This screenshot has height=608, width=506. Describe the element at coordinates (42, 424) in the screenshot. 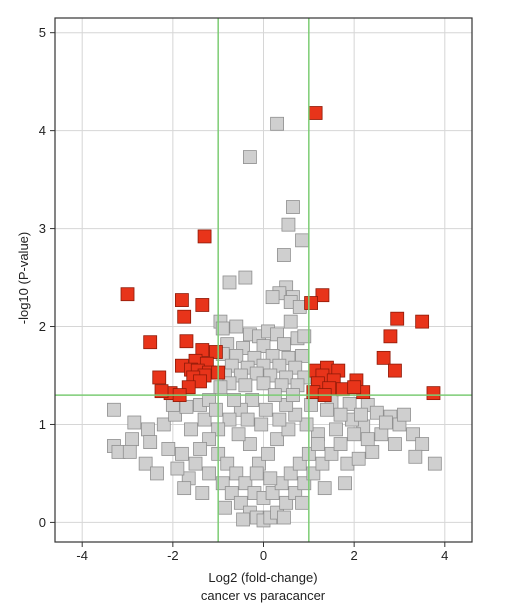

I see `y-tick-label: 1` at that location.